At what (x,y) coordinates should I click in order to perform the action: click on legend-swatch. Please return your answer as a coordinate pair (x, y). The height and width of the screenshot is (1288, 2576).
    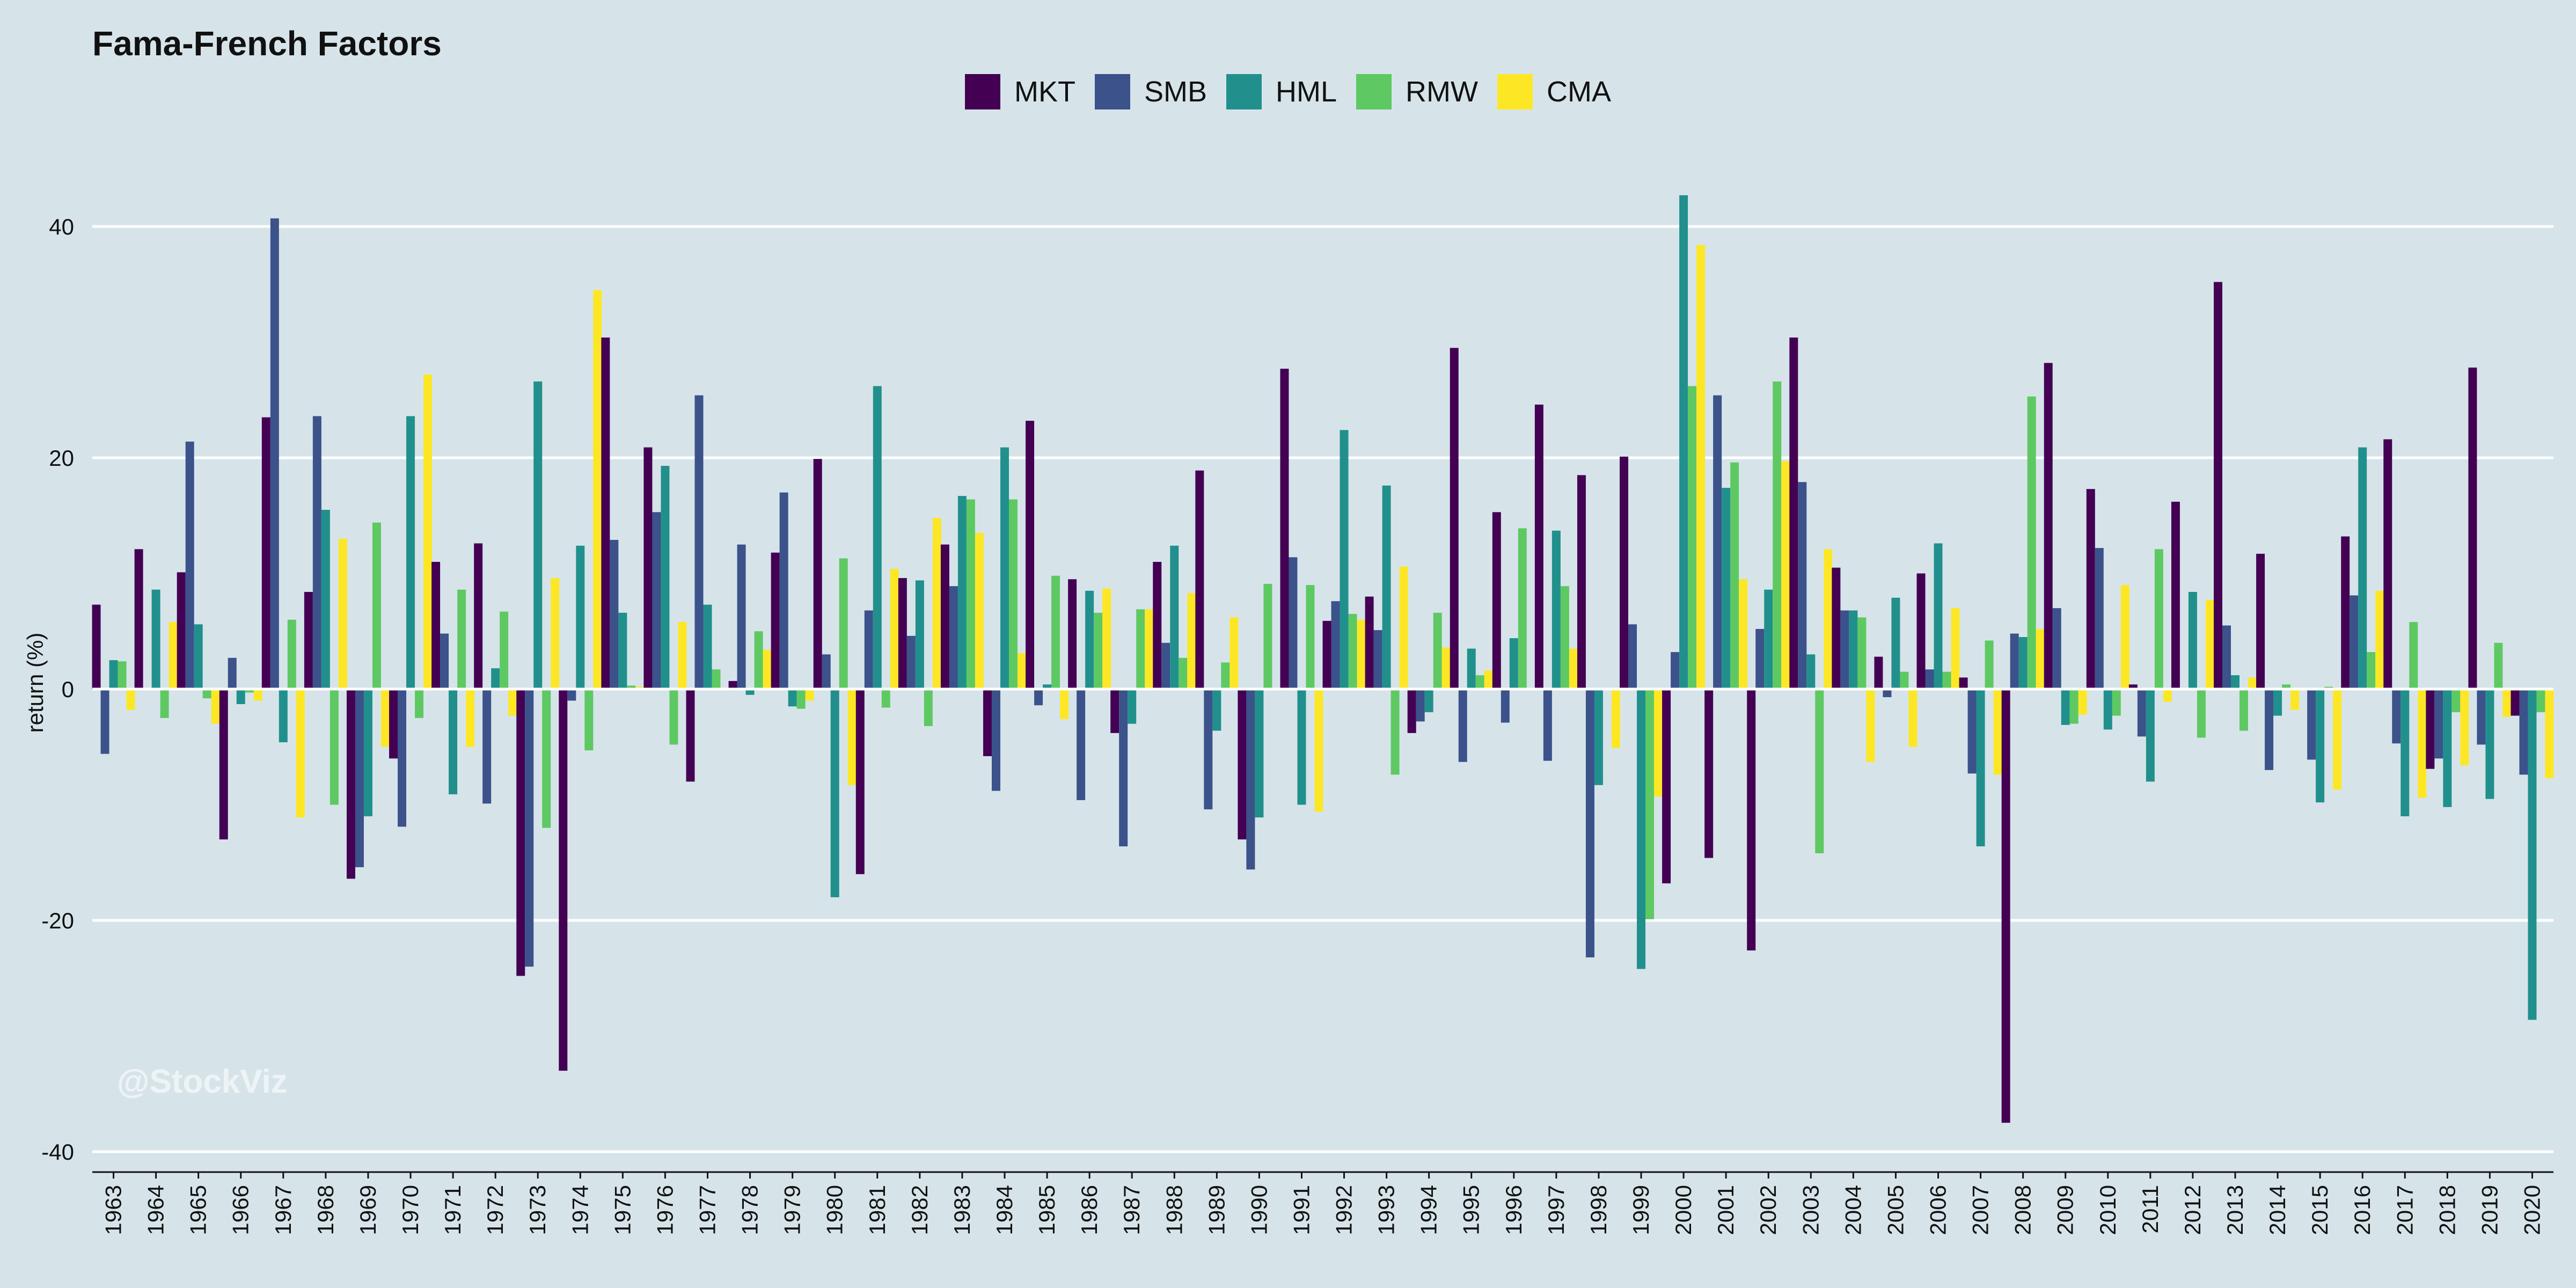
    Looking at the image, I should click on (1515, 91).